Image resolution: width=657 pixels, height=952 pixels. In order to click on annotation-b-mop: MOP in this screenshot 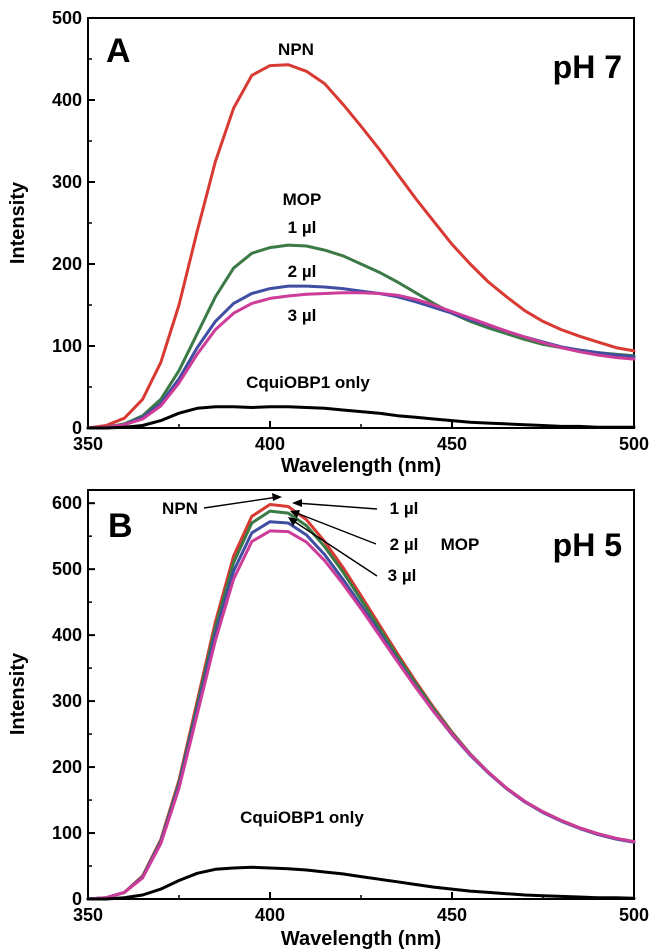, I will do `click(460, 544)`.